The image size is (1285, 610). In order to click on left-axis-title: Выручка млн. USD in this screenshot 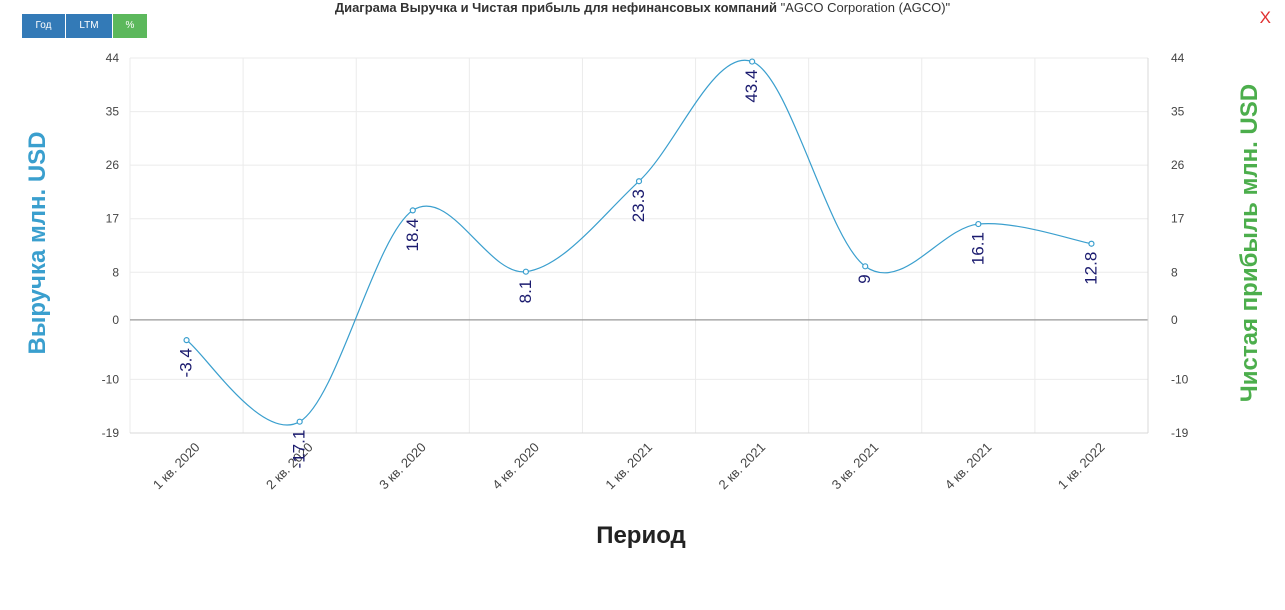, I will do `click(37, 243)`.